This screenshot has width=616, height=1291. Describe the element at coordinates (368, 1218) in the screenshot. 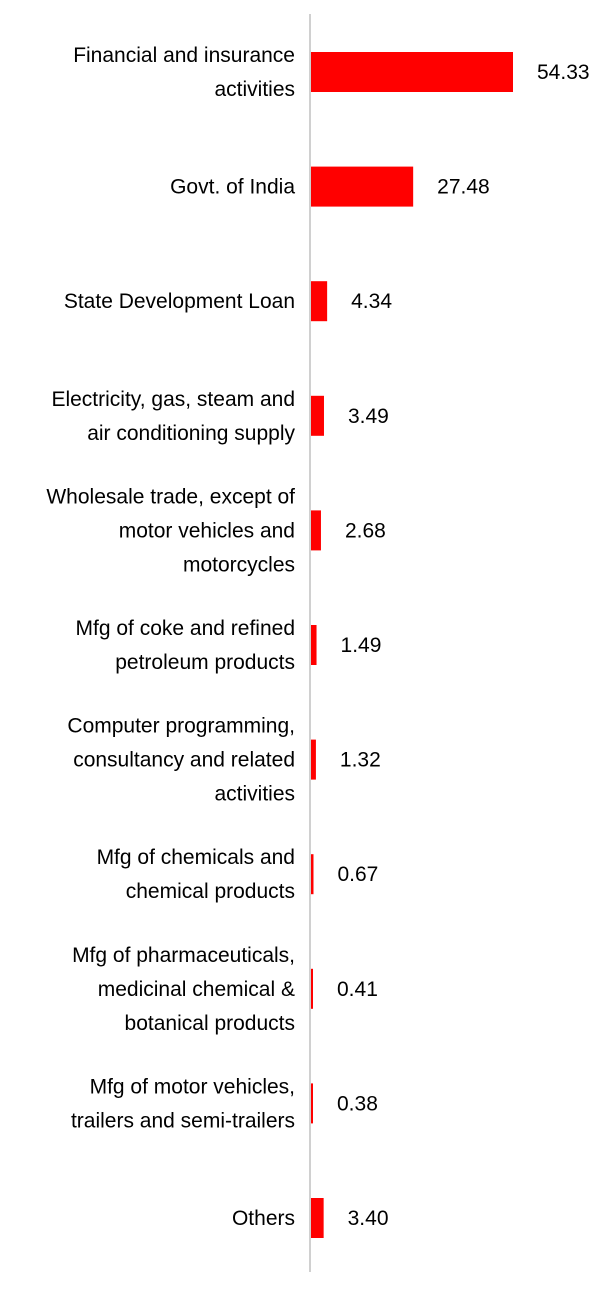

I see `value-label: 3.40` at that location.